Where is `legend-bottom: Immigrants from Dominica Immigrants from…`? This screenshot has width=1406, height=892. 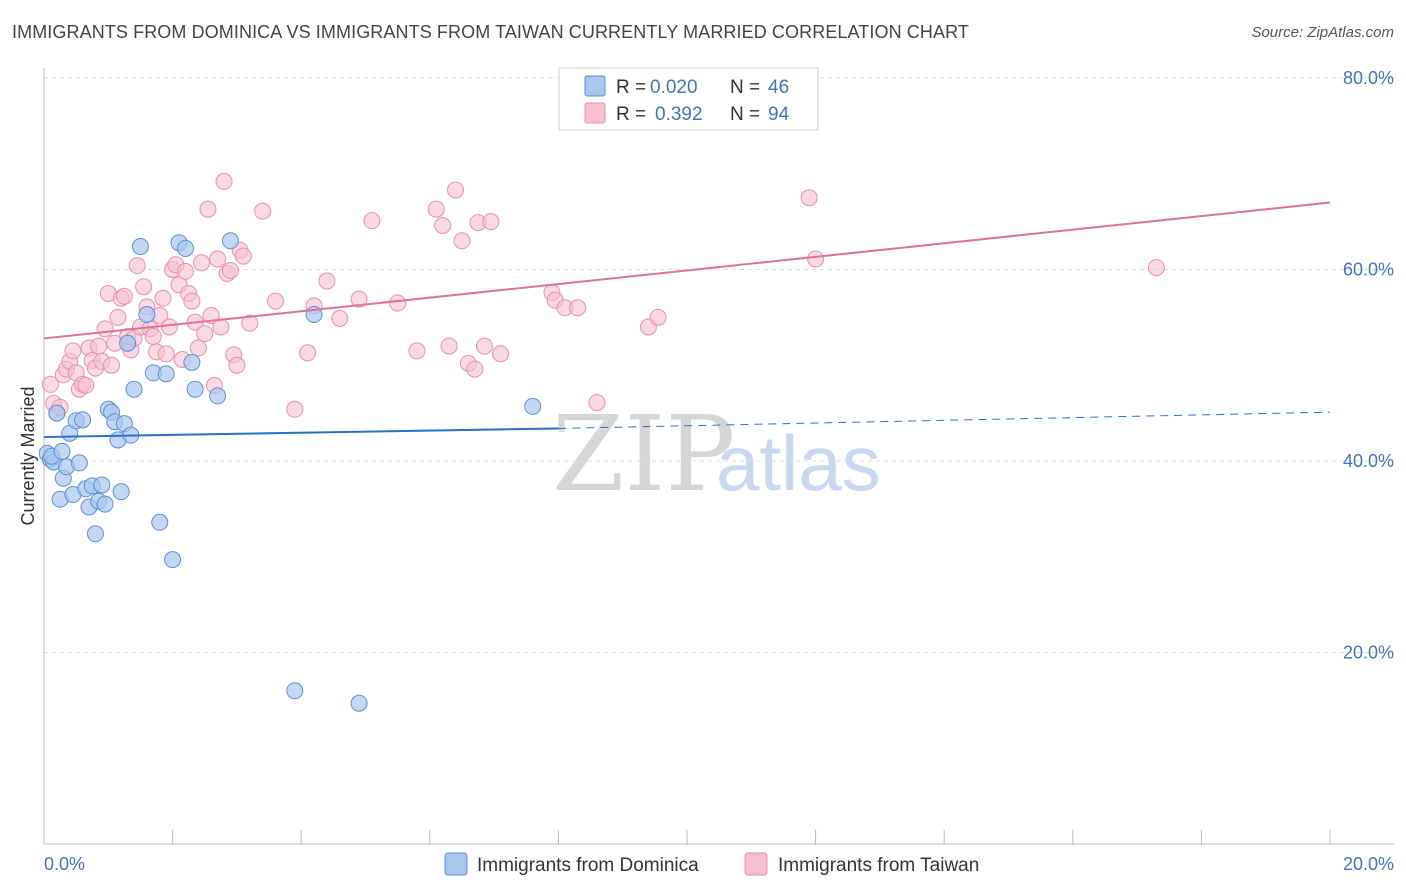 legend-bottom: Immigrants from Dominica Immigrants from… is located at coordinates (711, 864).